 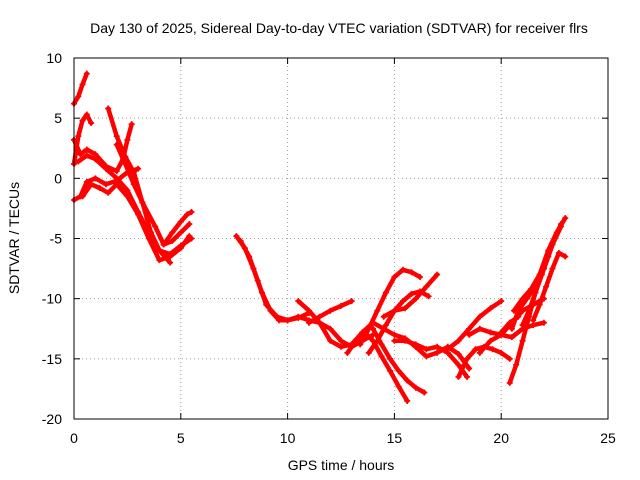 What do you see at coordinates (74, 438) in the screenshot?
I see `x-tick-label: 0` at bounding box center [74, 438].